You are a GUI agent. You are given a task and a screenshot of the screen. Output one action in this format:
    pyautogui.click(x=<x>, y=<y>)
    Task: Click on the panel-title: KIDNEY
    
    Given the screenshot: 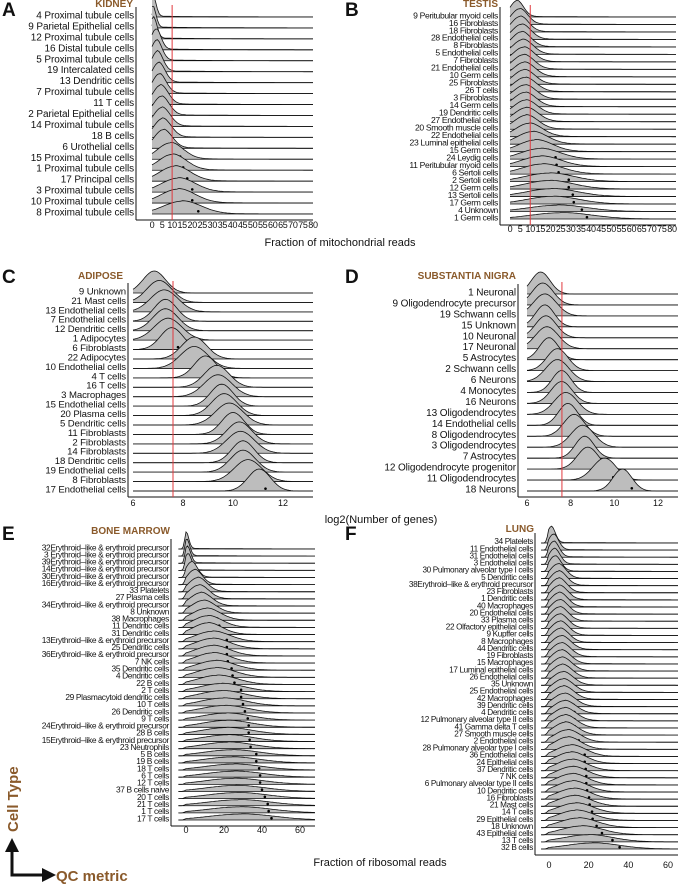 What is the action you would take?
    pyautogui.click(x=114, y=5)
    